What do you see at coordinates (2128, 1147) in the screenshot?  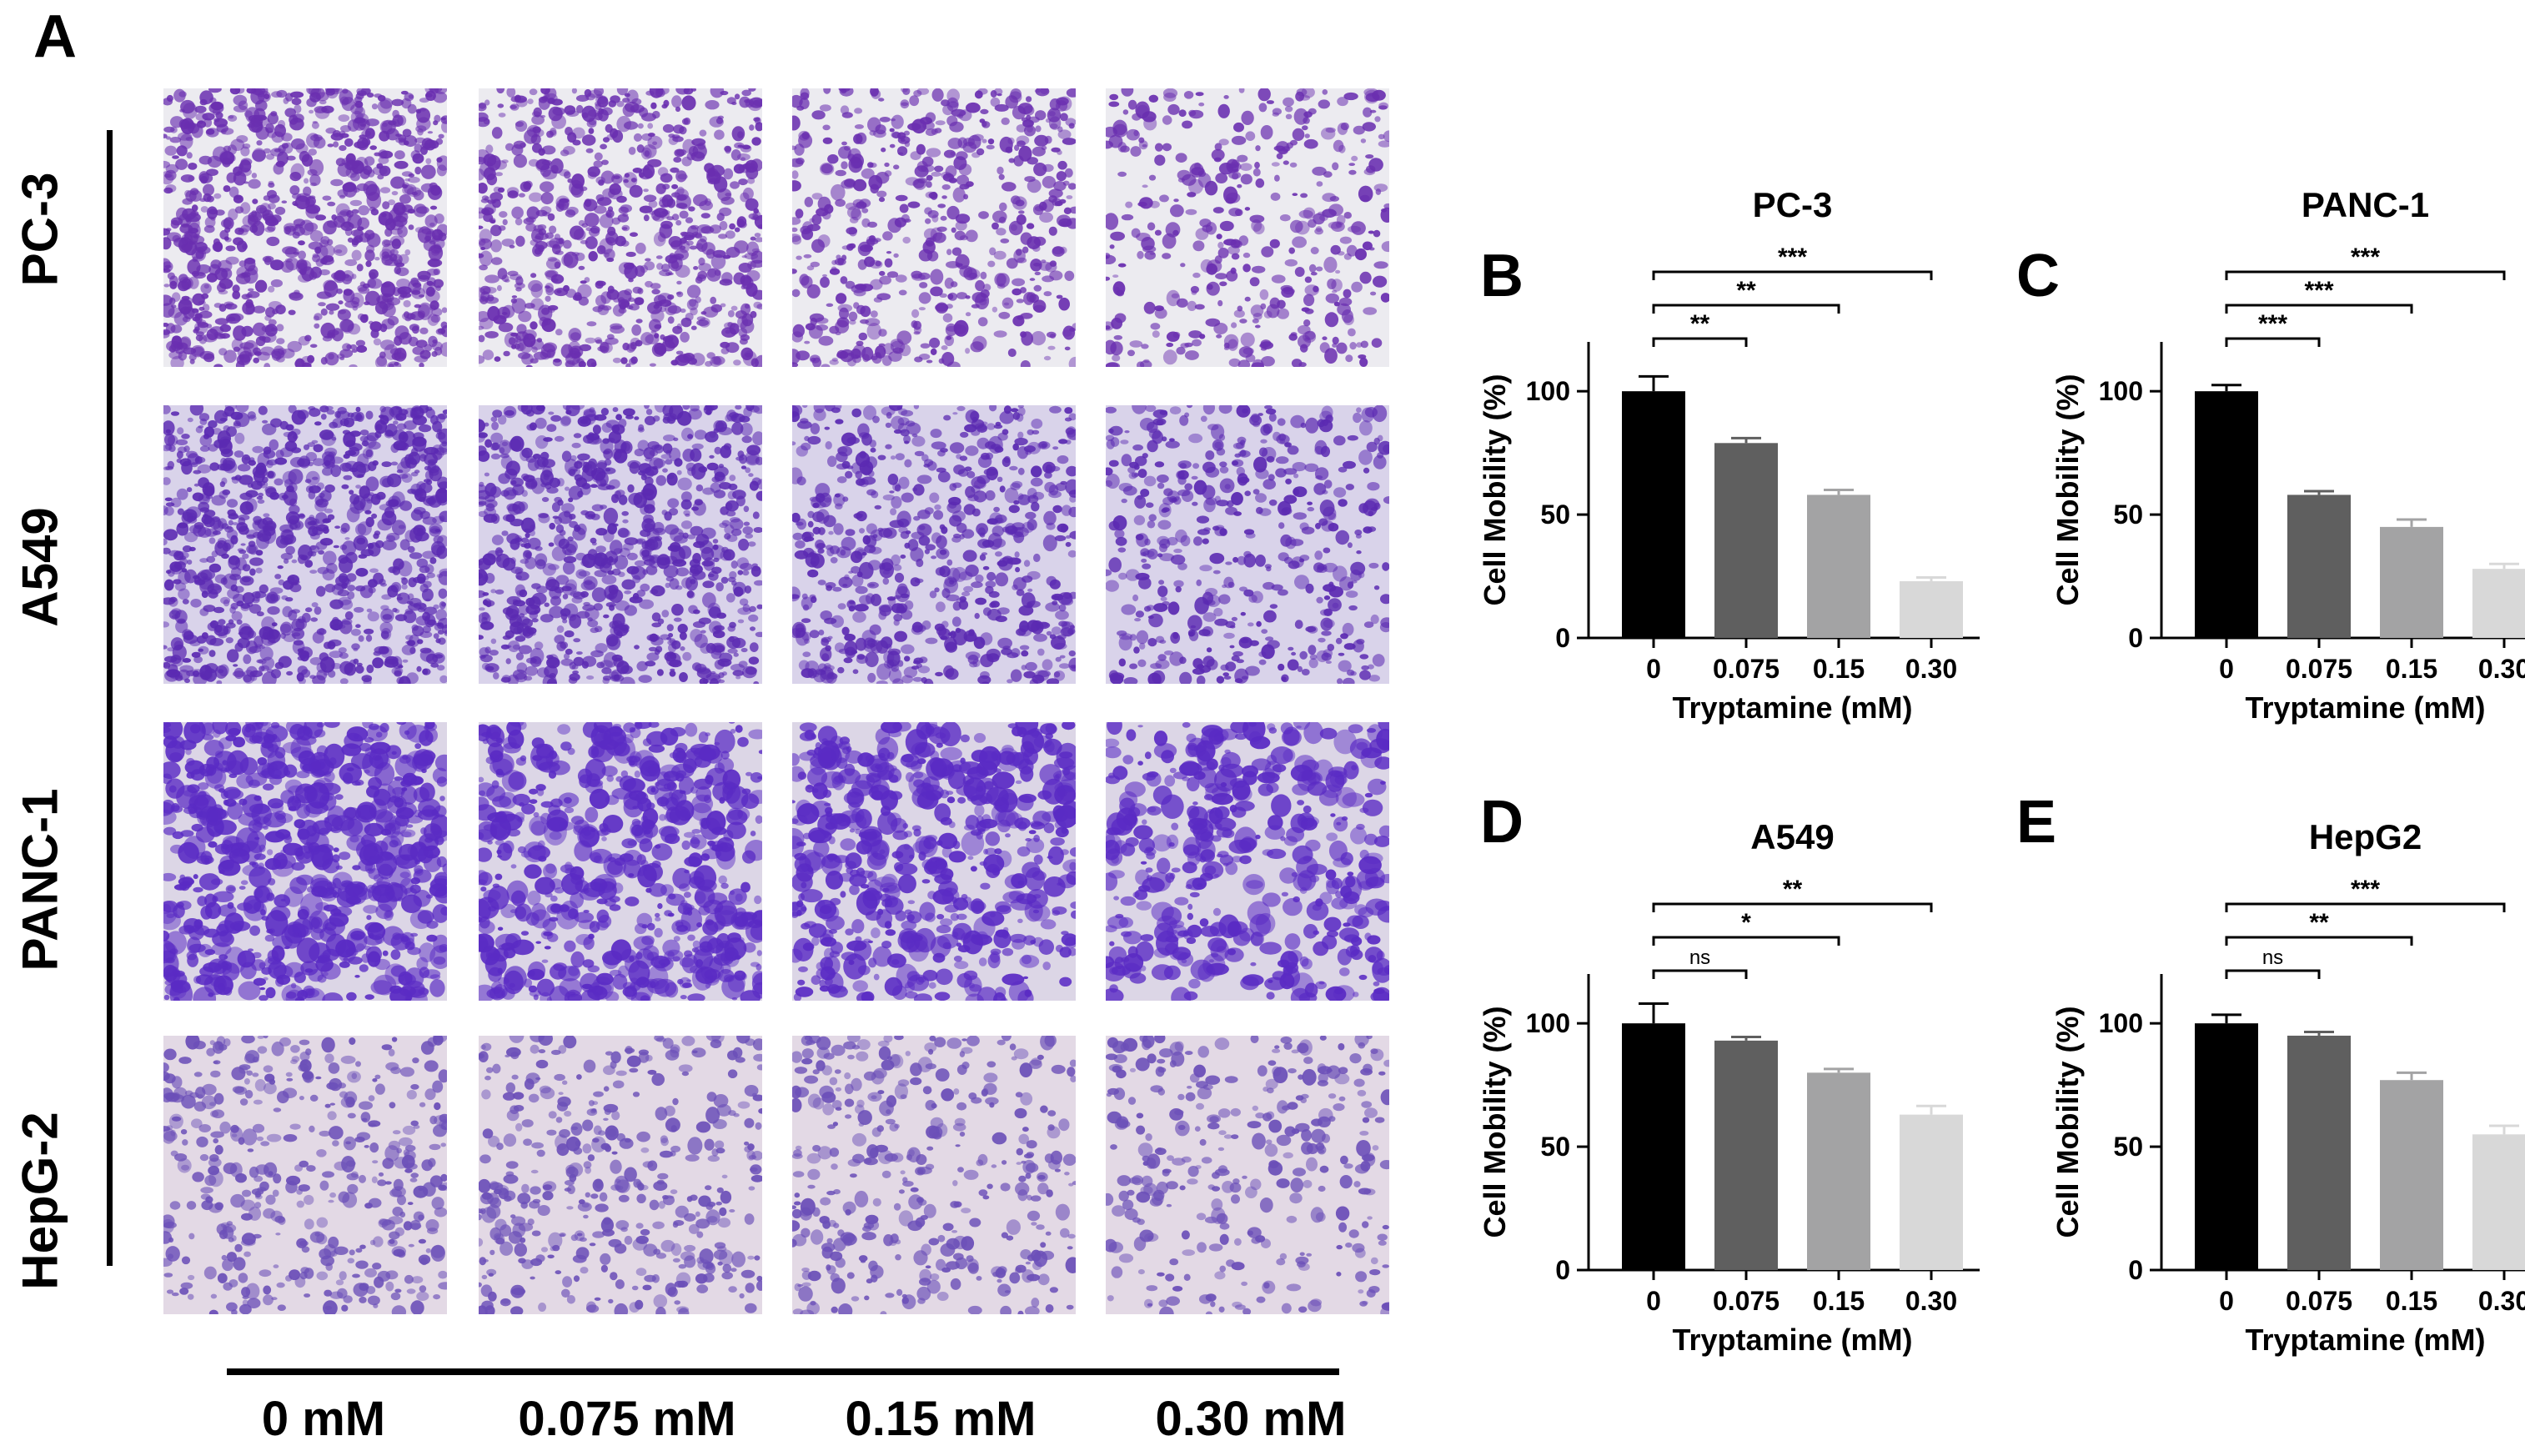 I see `chart-e-y-tick-label-50: 50` at bounding box center [2128, 1147].